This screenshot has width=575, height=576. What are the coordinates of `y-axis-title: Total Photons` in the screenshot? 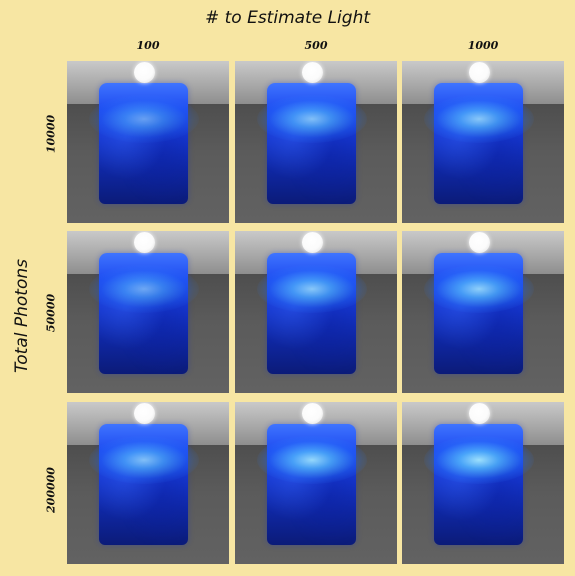 It's located at (22, 316).